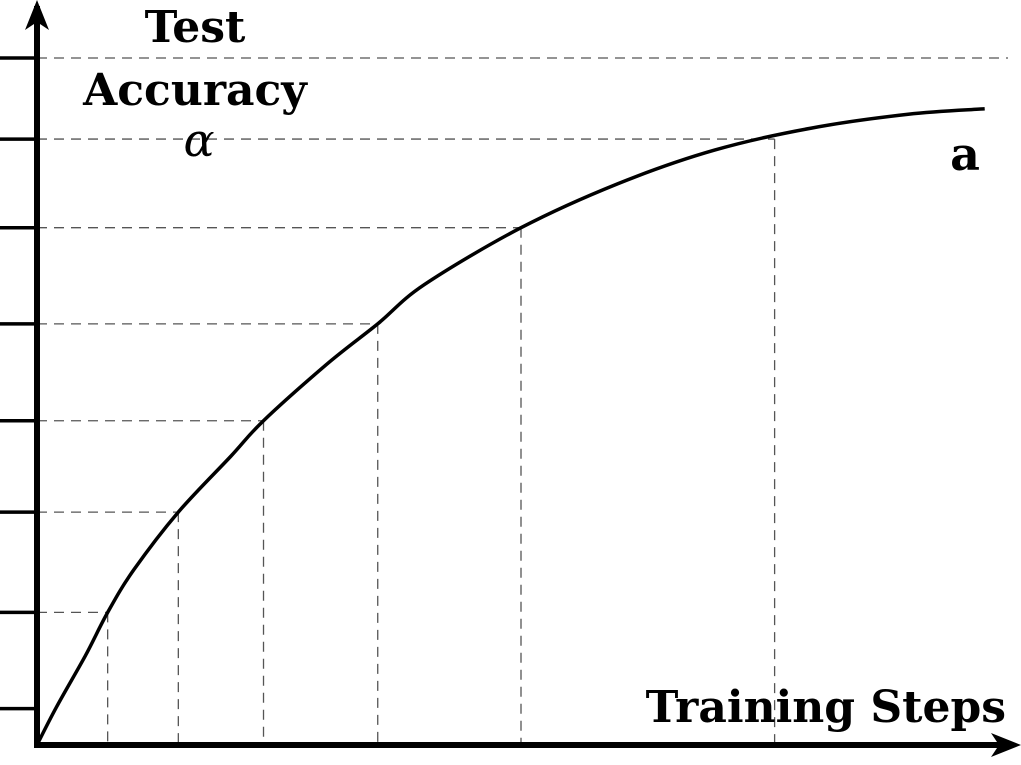  Describe the element at coordinates (198, 140) in the screenshot. I see `y-axis-label-symbol: α` at that location.